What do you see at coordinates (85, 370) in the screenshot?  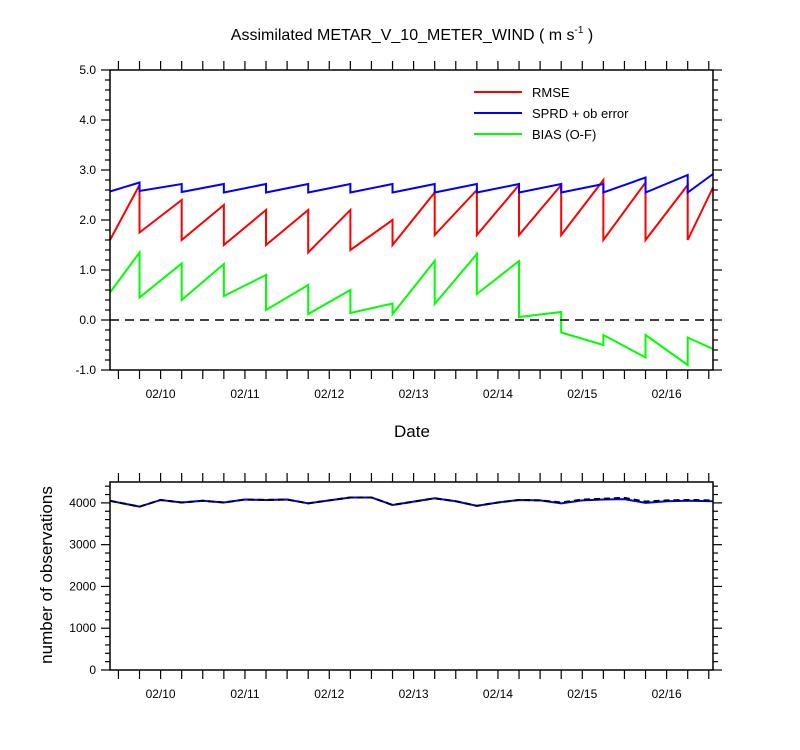 I see `y-tick-label: -1.0` at bounding box center [85, 370].